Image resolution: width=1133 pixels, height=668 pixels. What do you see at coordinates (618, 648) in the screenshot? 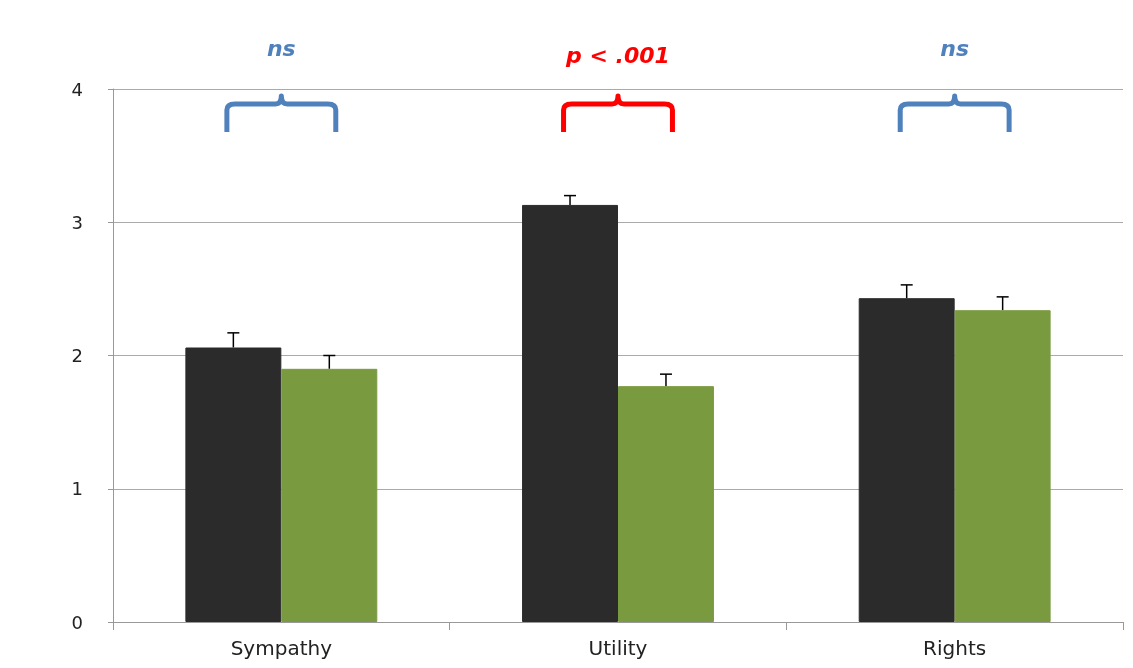
I see `x-tick-label: Utility` at bounding box center [618, 648].